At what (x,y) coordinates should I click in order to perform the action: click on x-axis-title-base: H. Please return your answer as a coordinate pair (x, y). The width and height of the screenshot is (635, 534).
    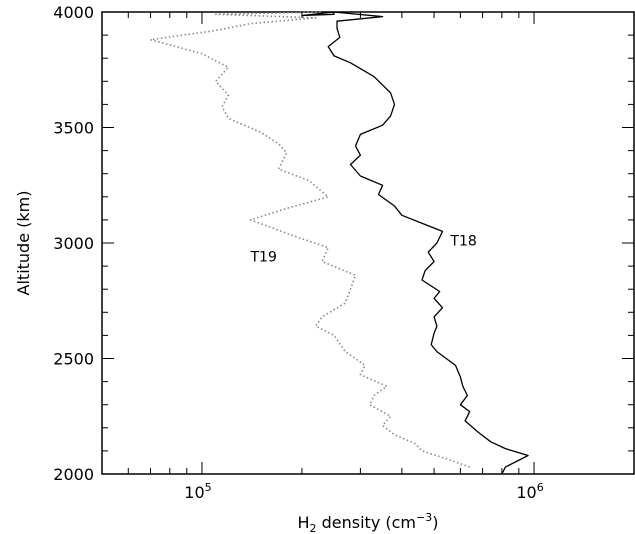
    Looking at the image, I should click on (304, 522).